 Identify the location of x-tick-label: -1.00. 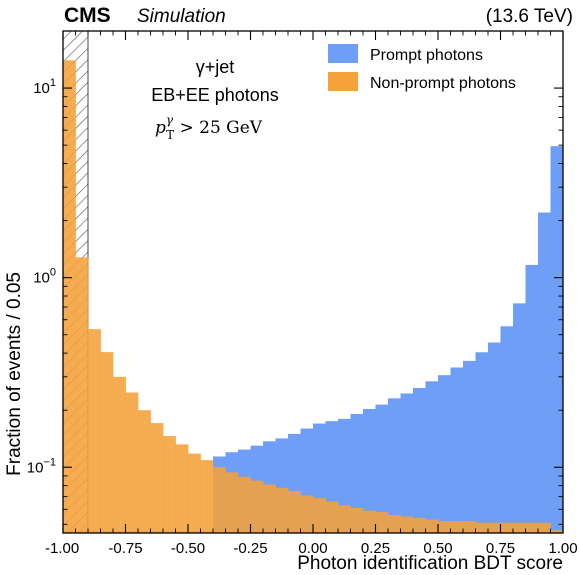
(62, 548).